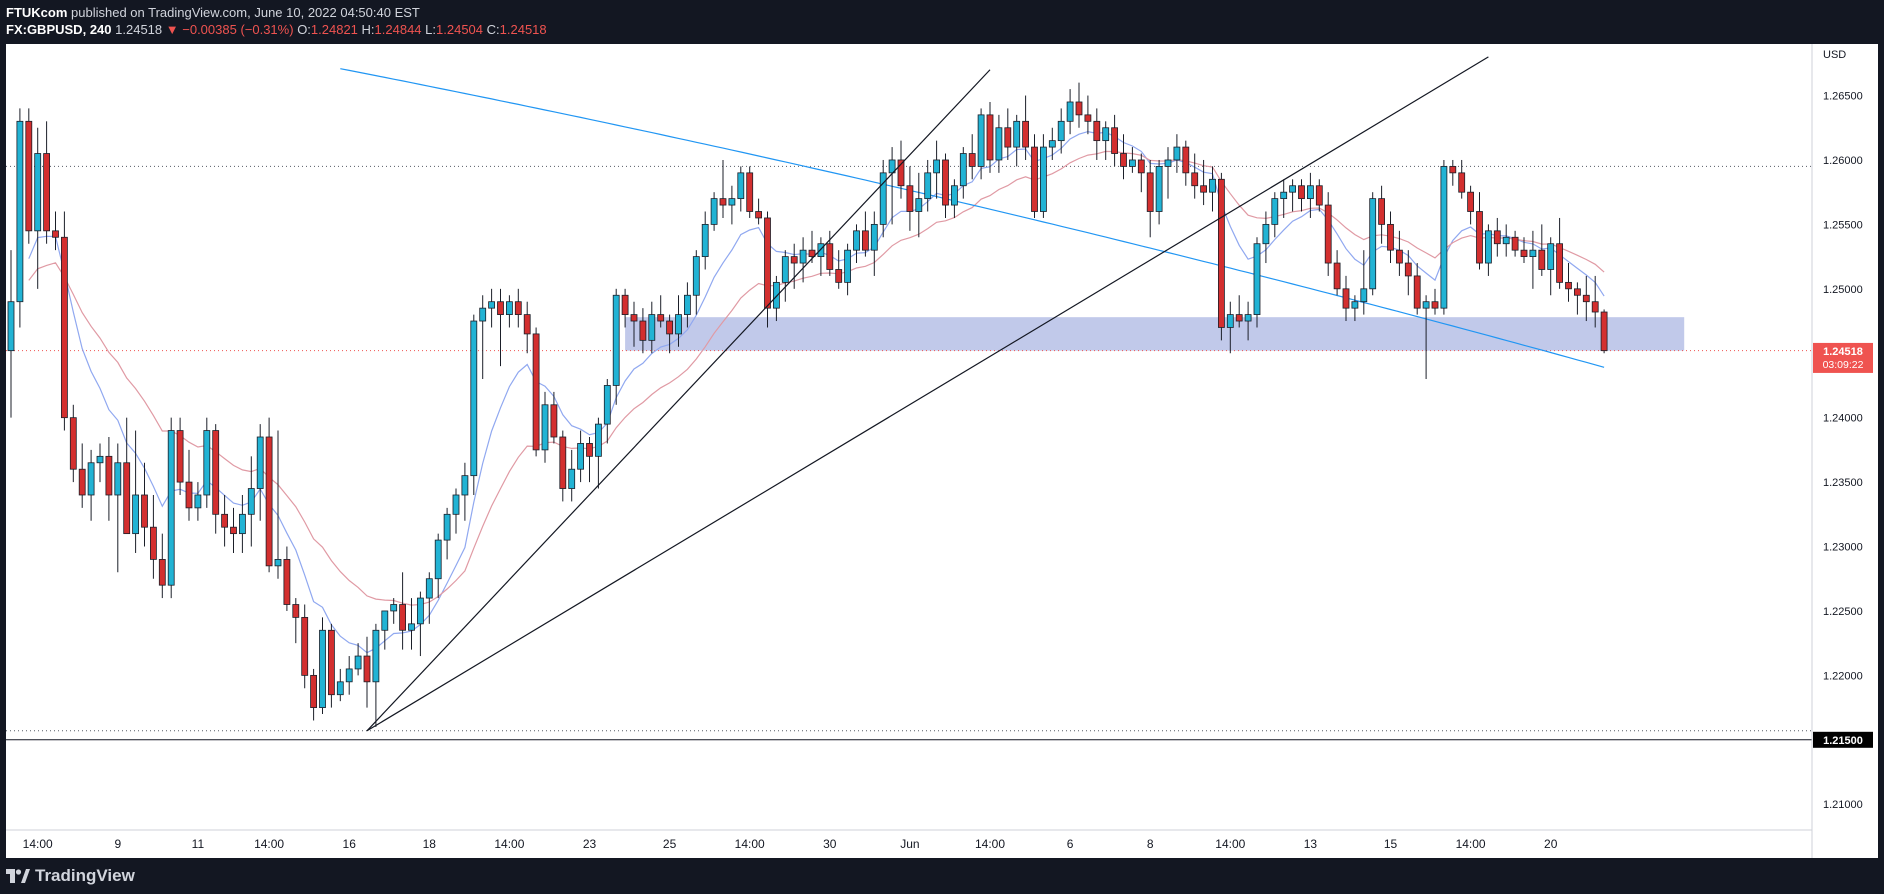  I want to click on time-tick-label: 14:00, so click(1230, 844).